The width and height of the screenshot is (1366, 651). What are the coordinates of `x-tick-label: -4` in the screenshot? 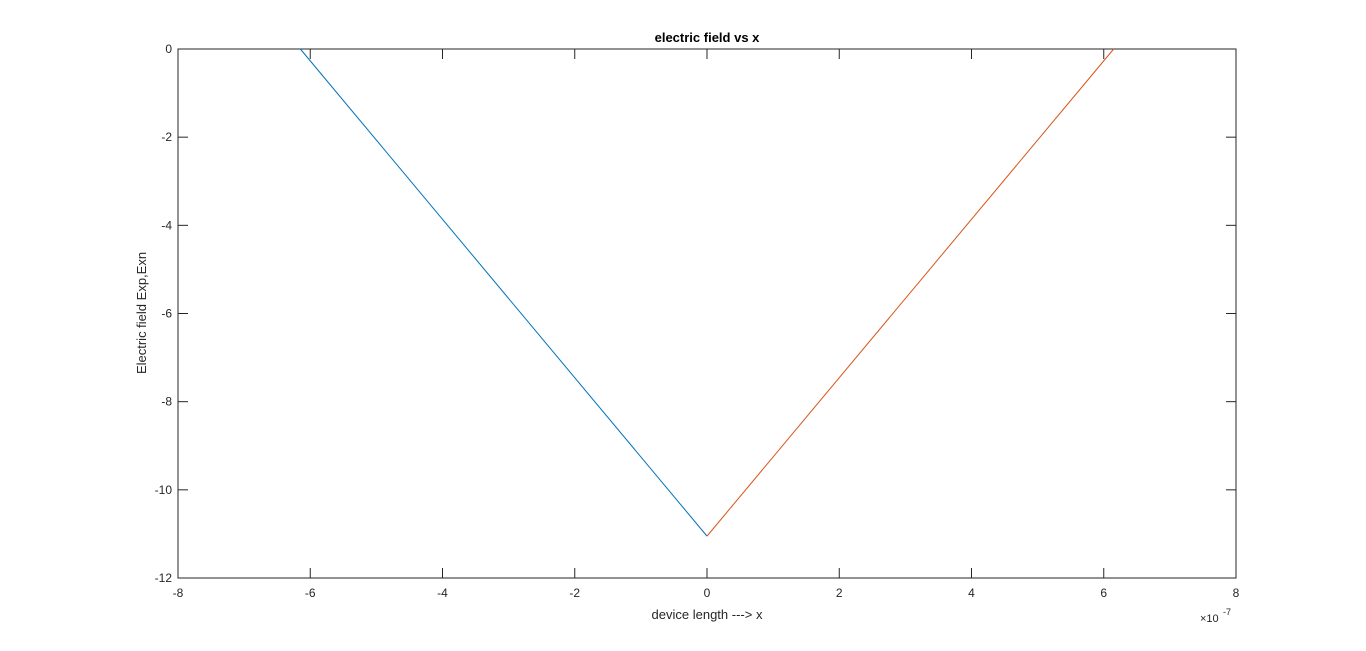 It's located at (442, 593).